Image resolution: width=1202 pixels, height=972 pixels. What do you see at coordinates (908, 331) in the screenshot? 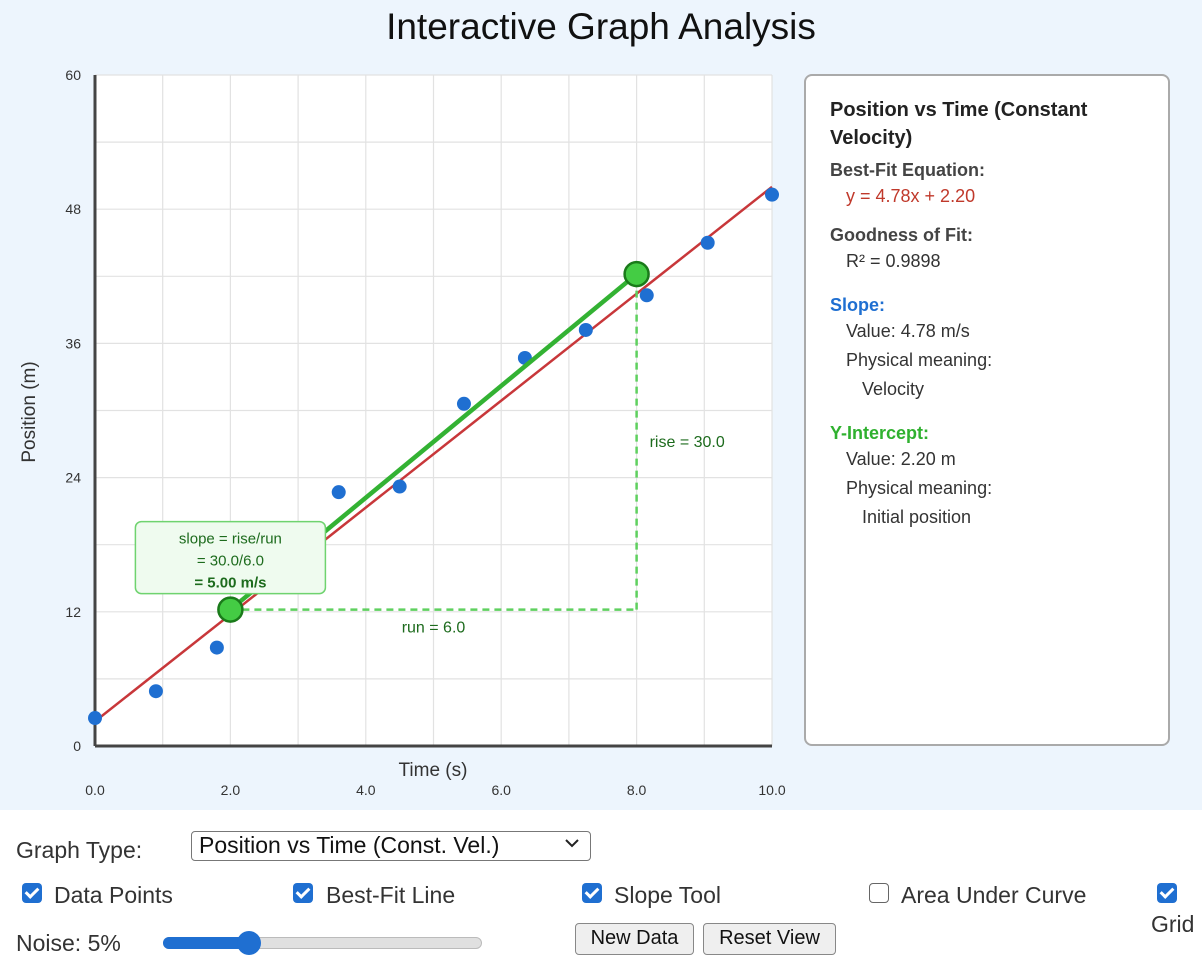
I see `slope-value: Value: 4.78 m/s` at bounding box center [908, 331].